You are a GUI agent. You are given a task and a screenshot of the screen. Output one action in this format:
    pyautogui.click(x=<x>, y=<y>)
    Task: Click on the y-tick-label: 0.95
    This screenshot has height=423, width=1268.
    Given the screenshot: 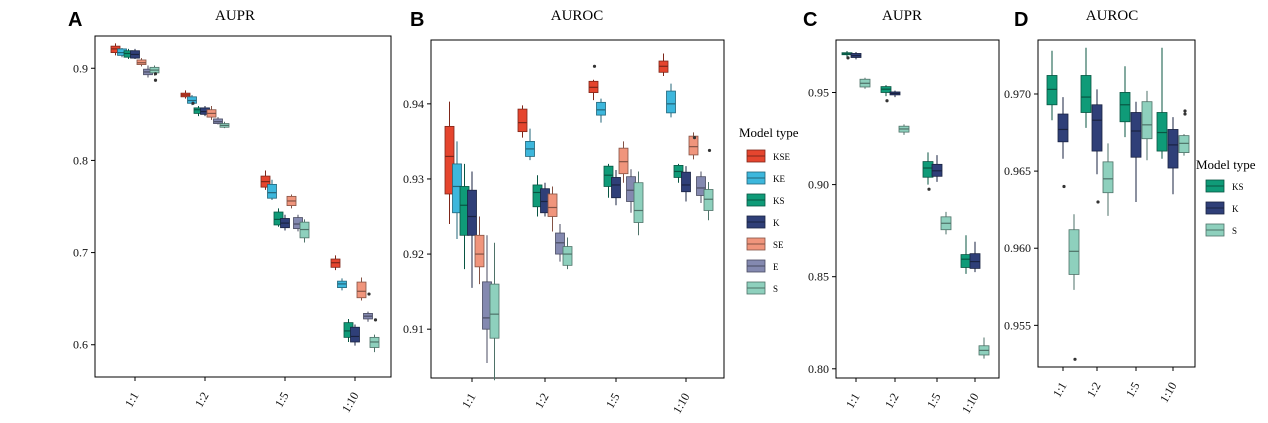 What is the action you would take?
    pyautogui.click(x=818, y=92)
    